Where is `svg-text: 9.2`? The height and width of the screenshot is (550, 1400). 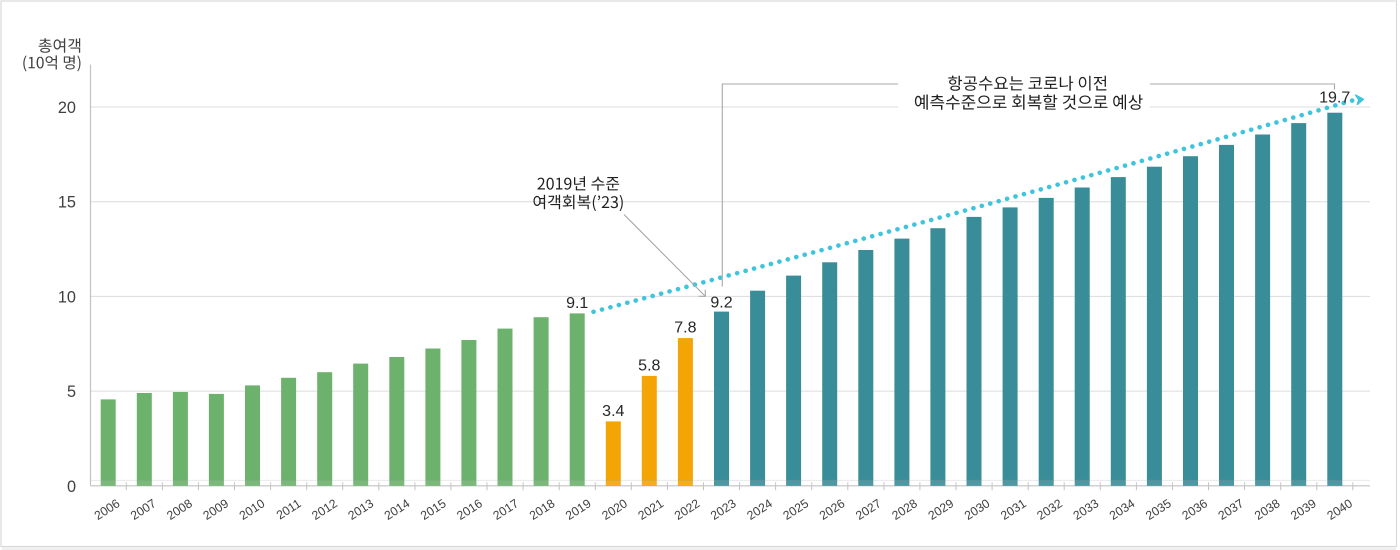 svg-text: 9.2 is located at coordinates (721, 303).